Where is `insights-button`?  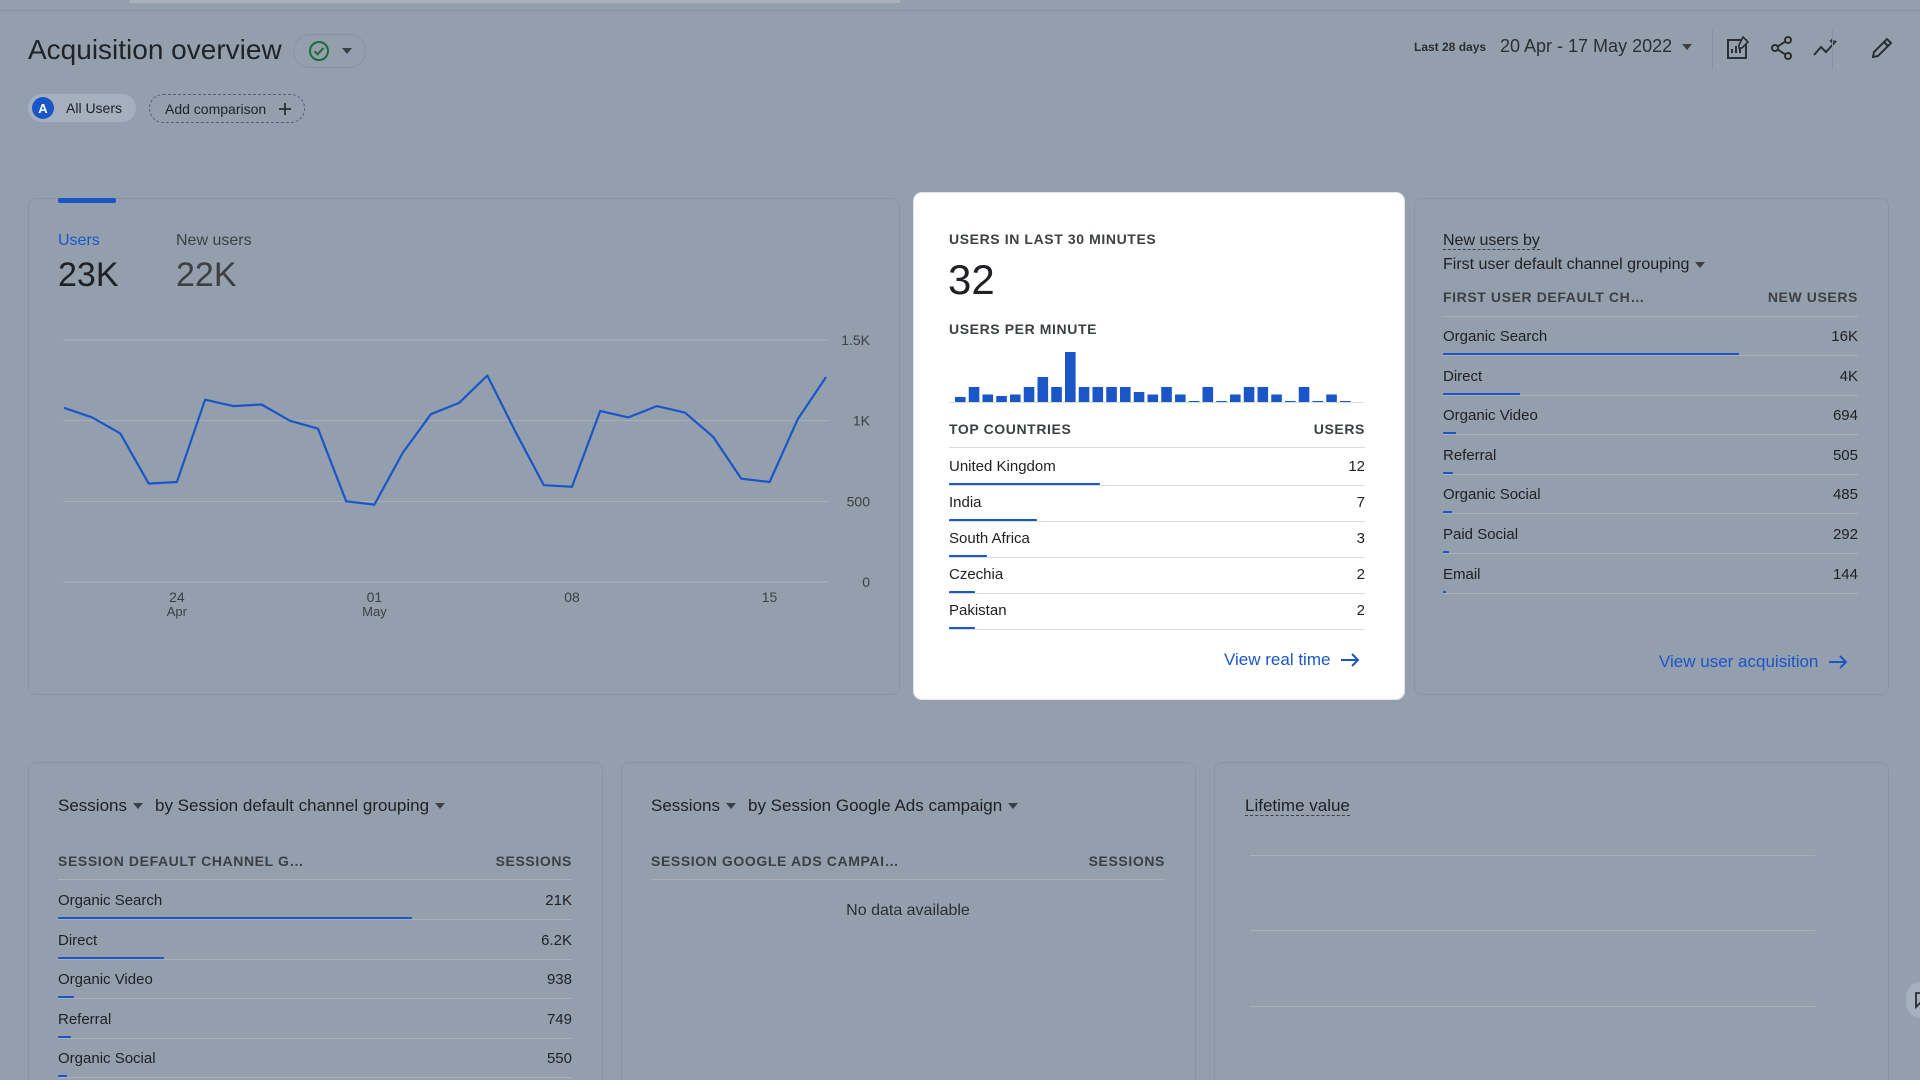 insights-button is located at coordinates (1826, 48).